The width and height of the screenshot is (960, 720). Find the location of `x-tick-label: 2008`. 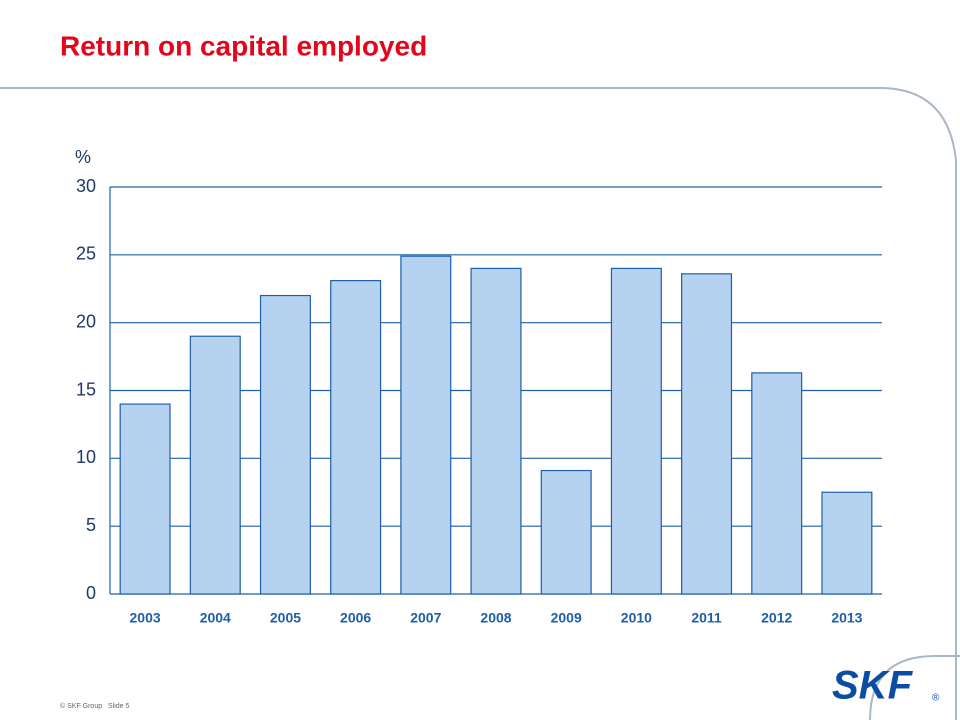

x-tick-label: 2008 is located at coordinates (495, 618).